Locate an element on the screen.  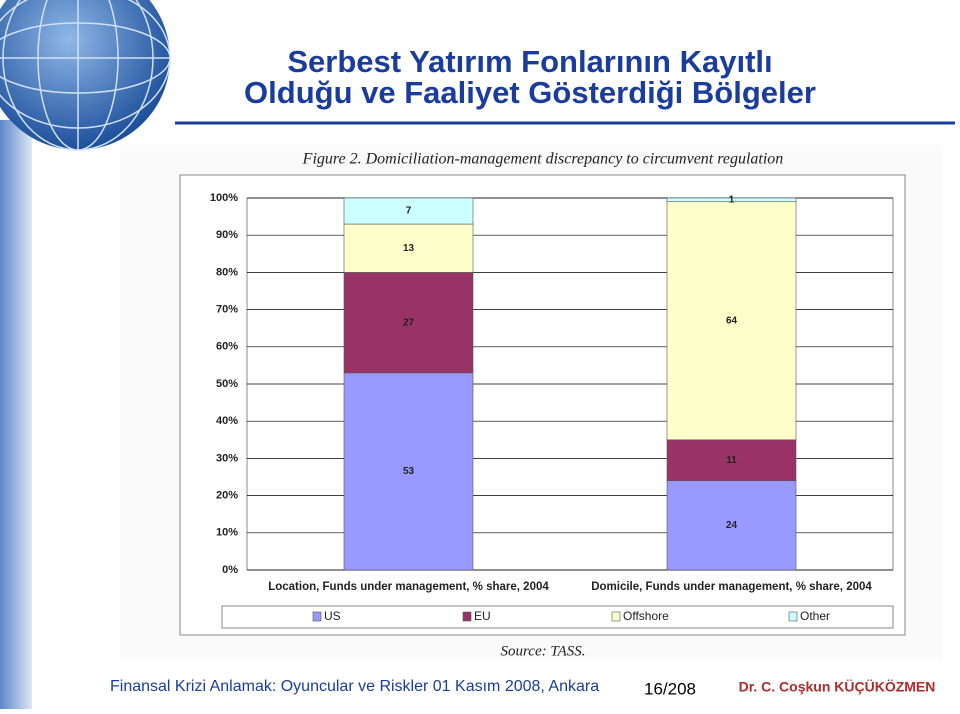
y-tick-label: 70% is located at coordinates (227, 310).